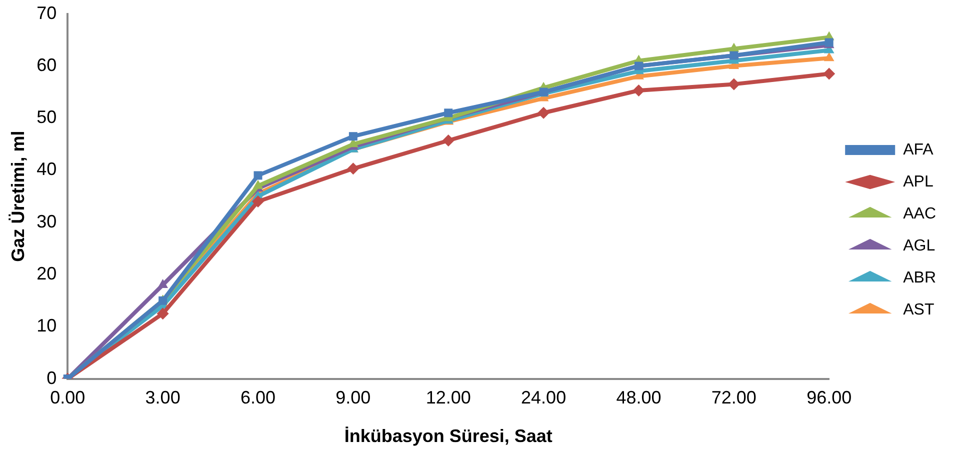  What do you see at coordinates (919, 245) in the screenshot?
I see `legend-label: AGL` at bounding box center [919, 245].